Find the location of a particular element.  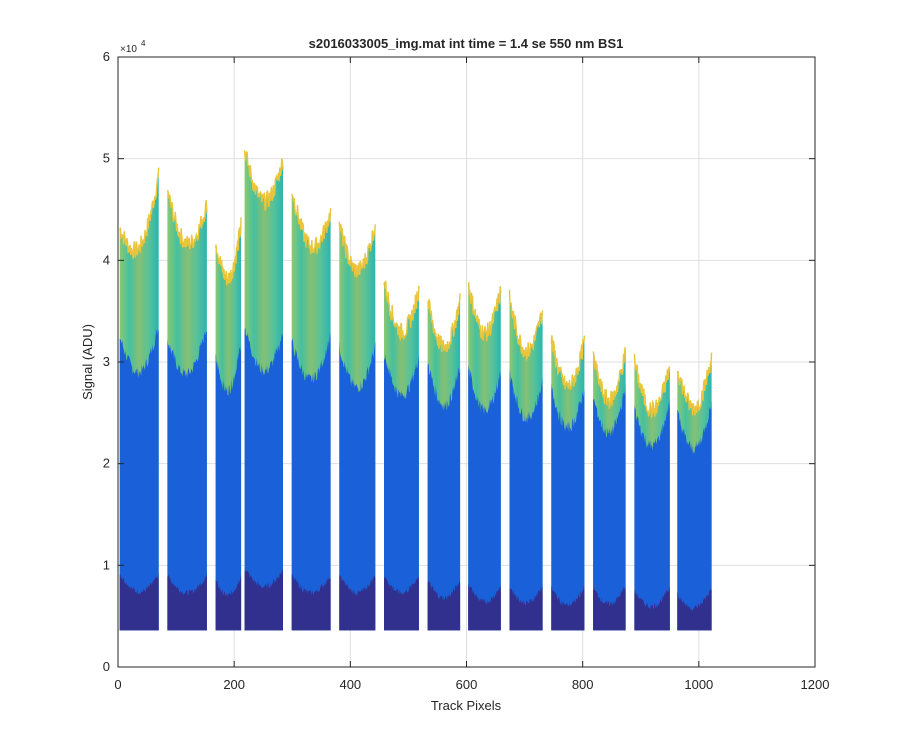

x-tick-label: 1000 is located at coordinates (698, 684).